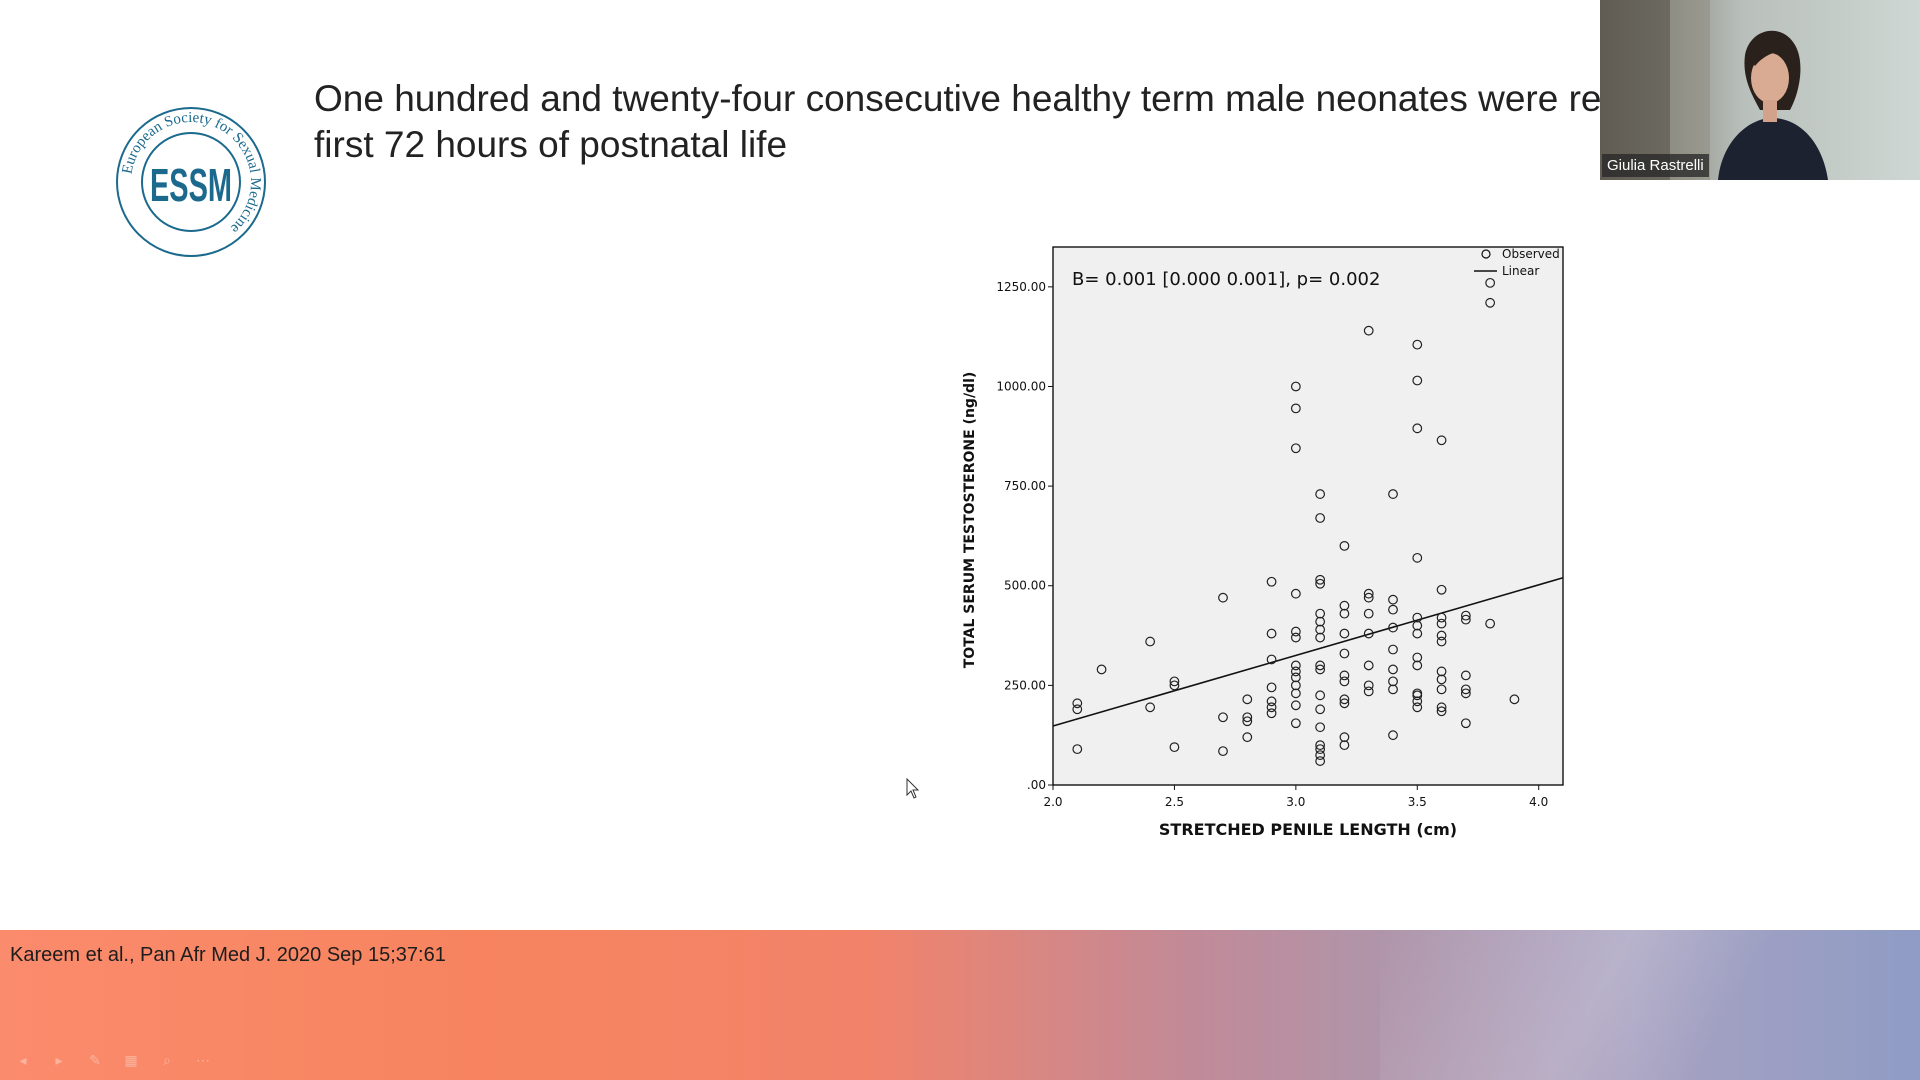 The image size is (1920, 1080). Describe the element at coordinates (1021, 287) in the screenshot. I see `y-tick-label-5: 1250.00` at that location.